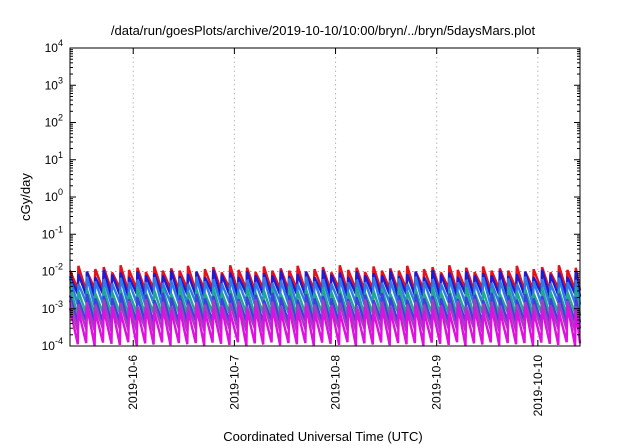  What do you see at coordinates (336, 382) in the screenshot?
I see `x-tick-label: 2019-10-8` at bounding box center [336, 382].